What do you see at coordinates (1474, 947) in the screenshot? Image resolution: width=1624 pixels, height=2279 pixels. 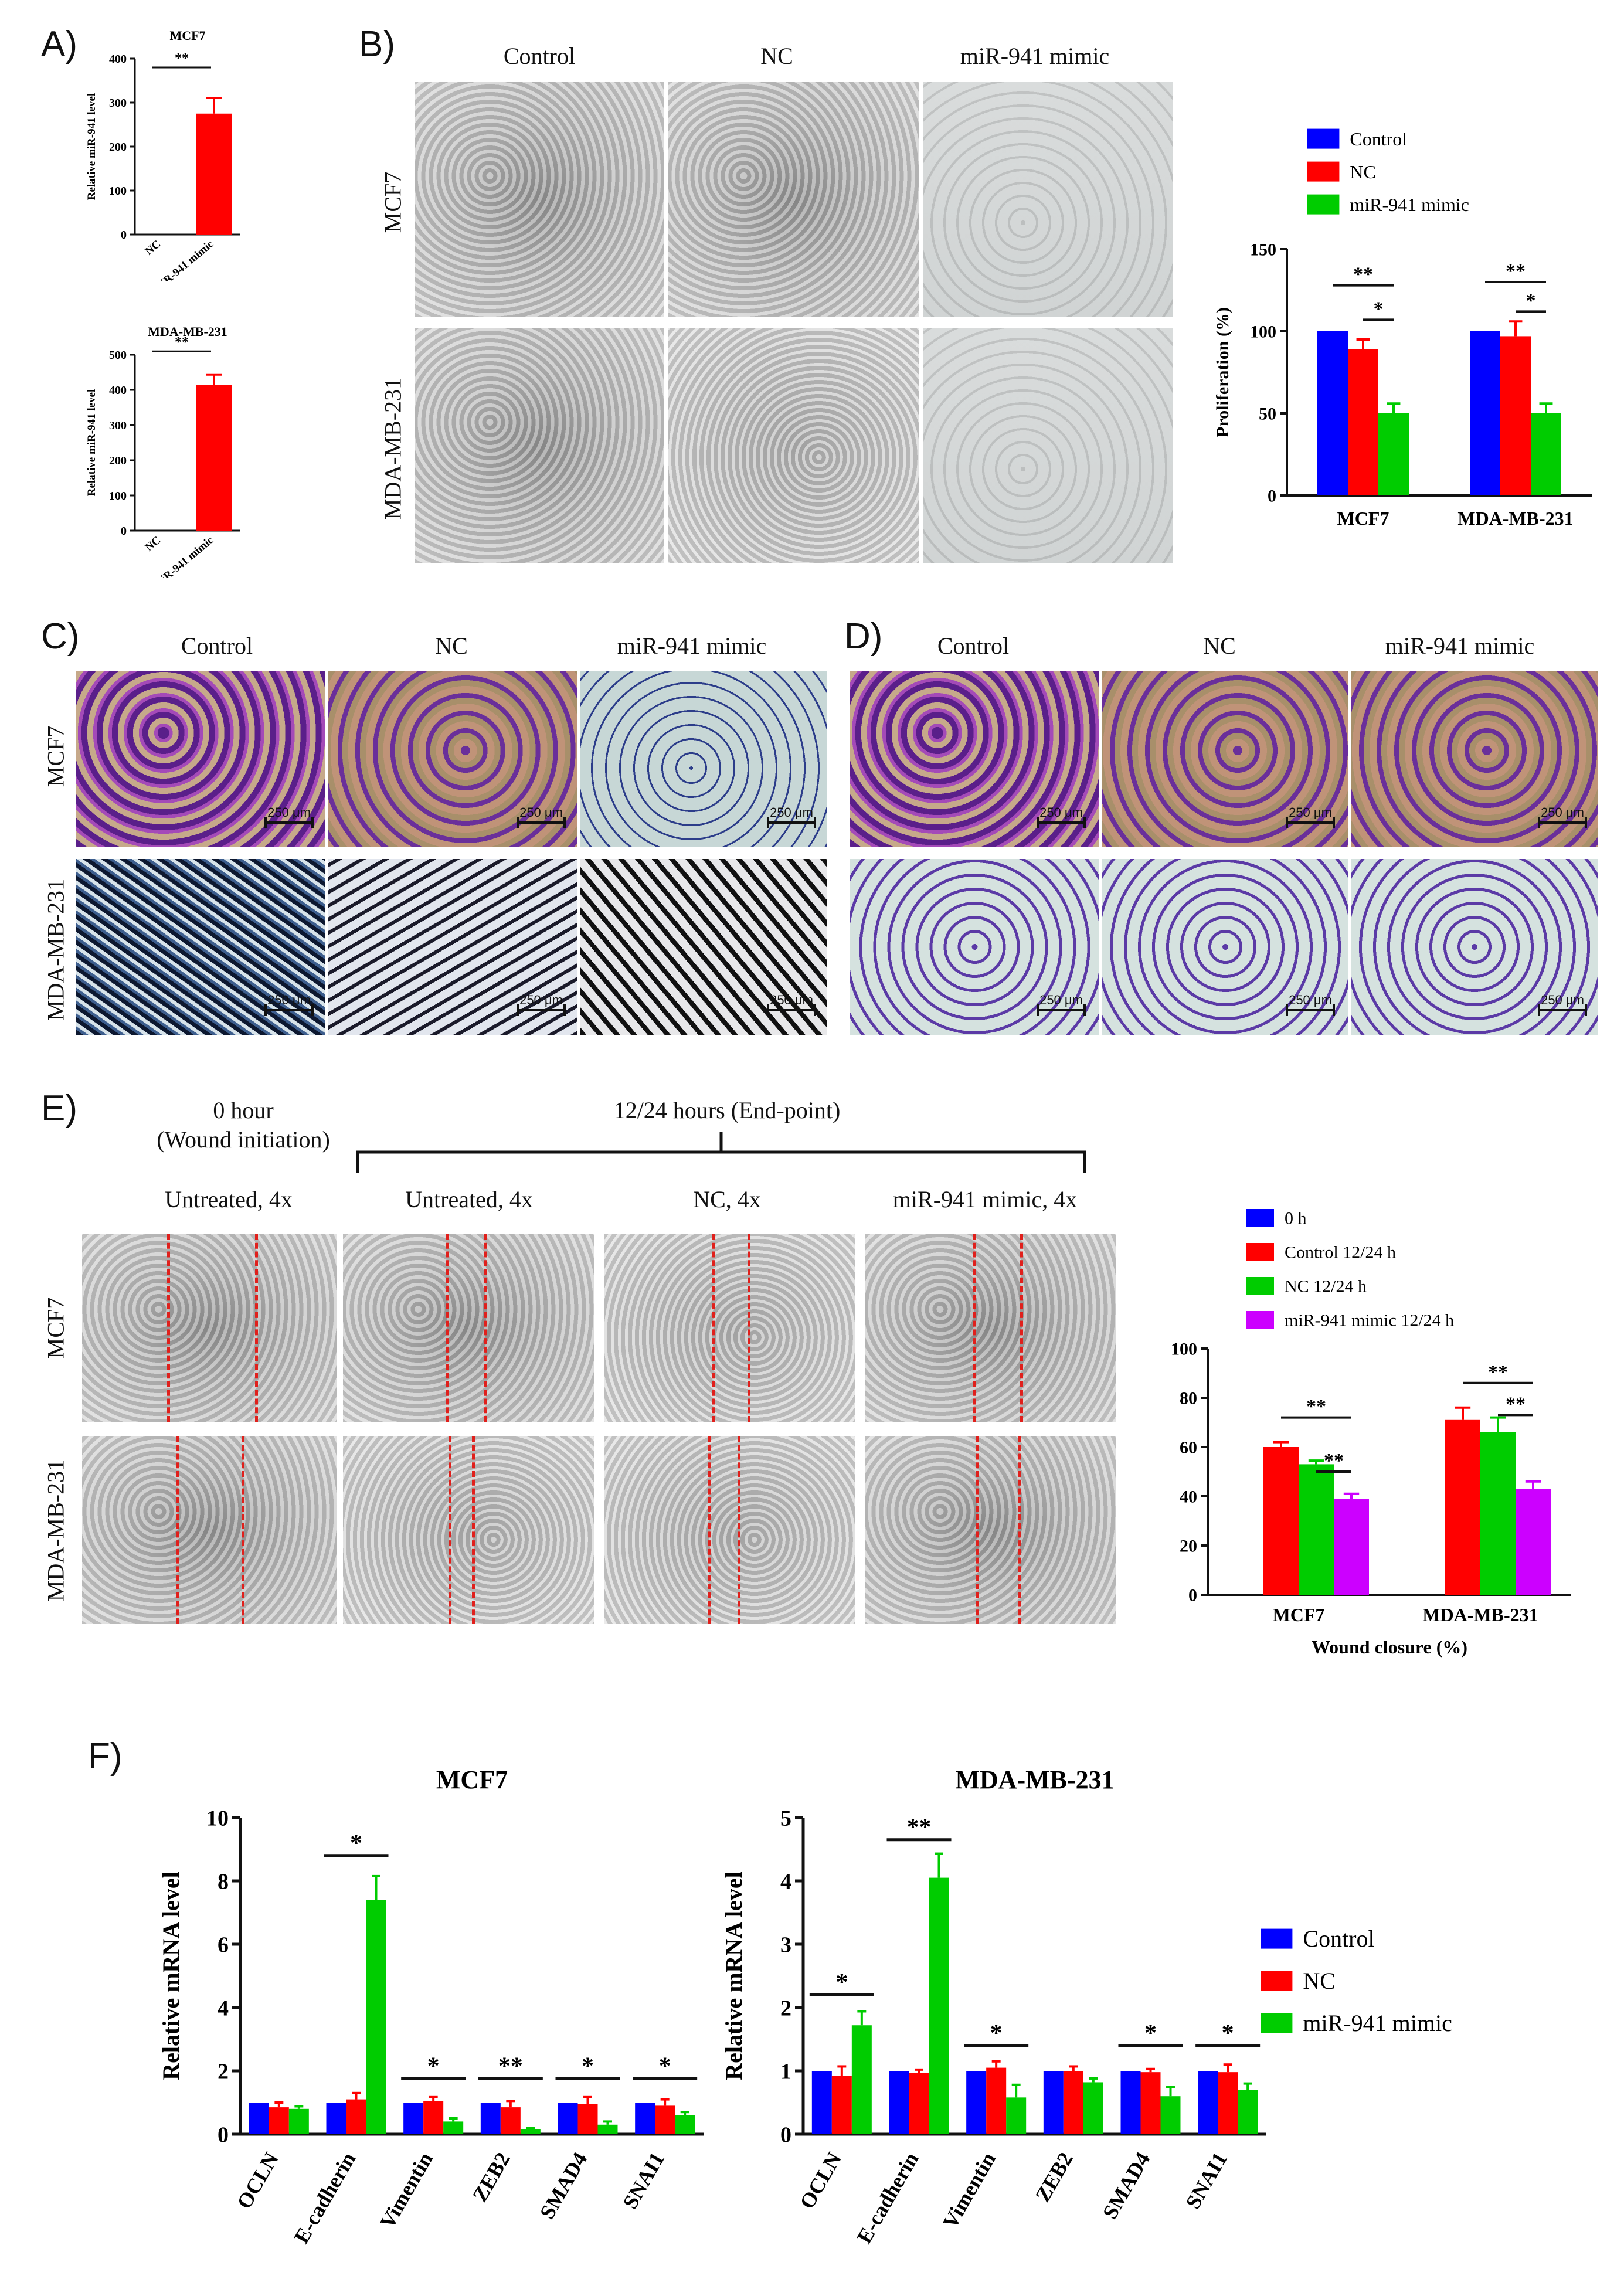 I see `d-image-mda-mimic: 250 μm` at bounding box center [1474, 947].